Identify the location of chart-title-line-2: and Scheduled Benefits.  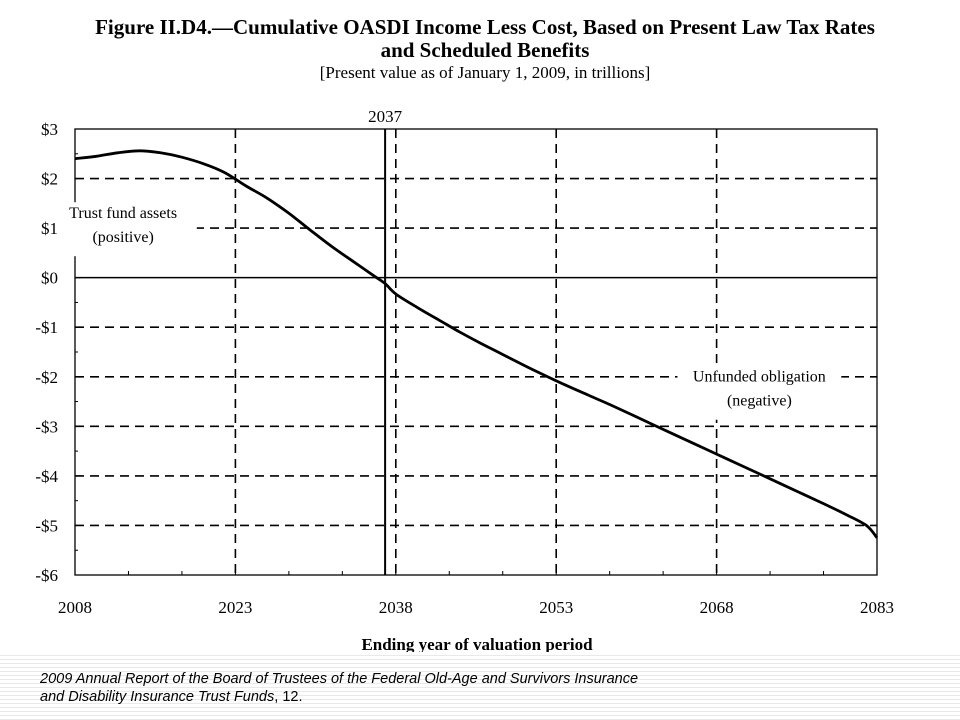
(485, 50).